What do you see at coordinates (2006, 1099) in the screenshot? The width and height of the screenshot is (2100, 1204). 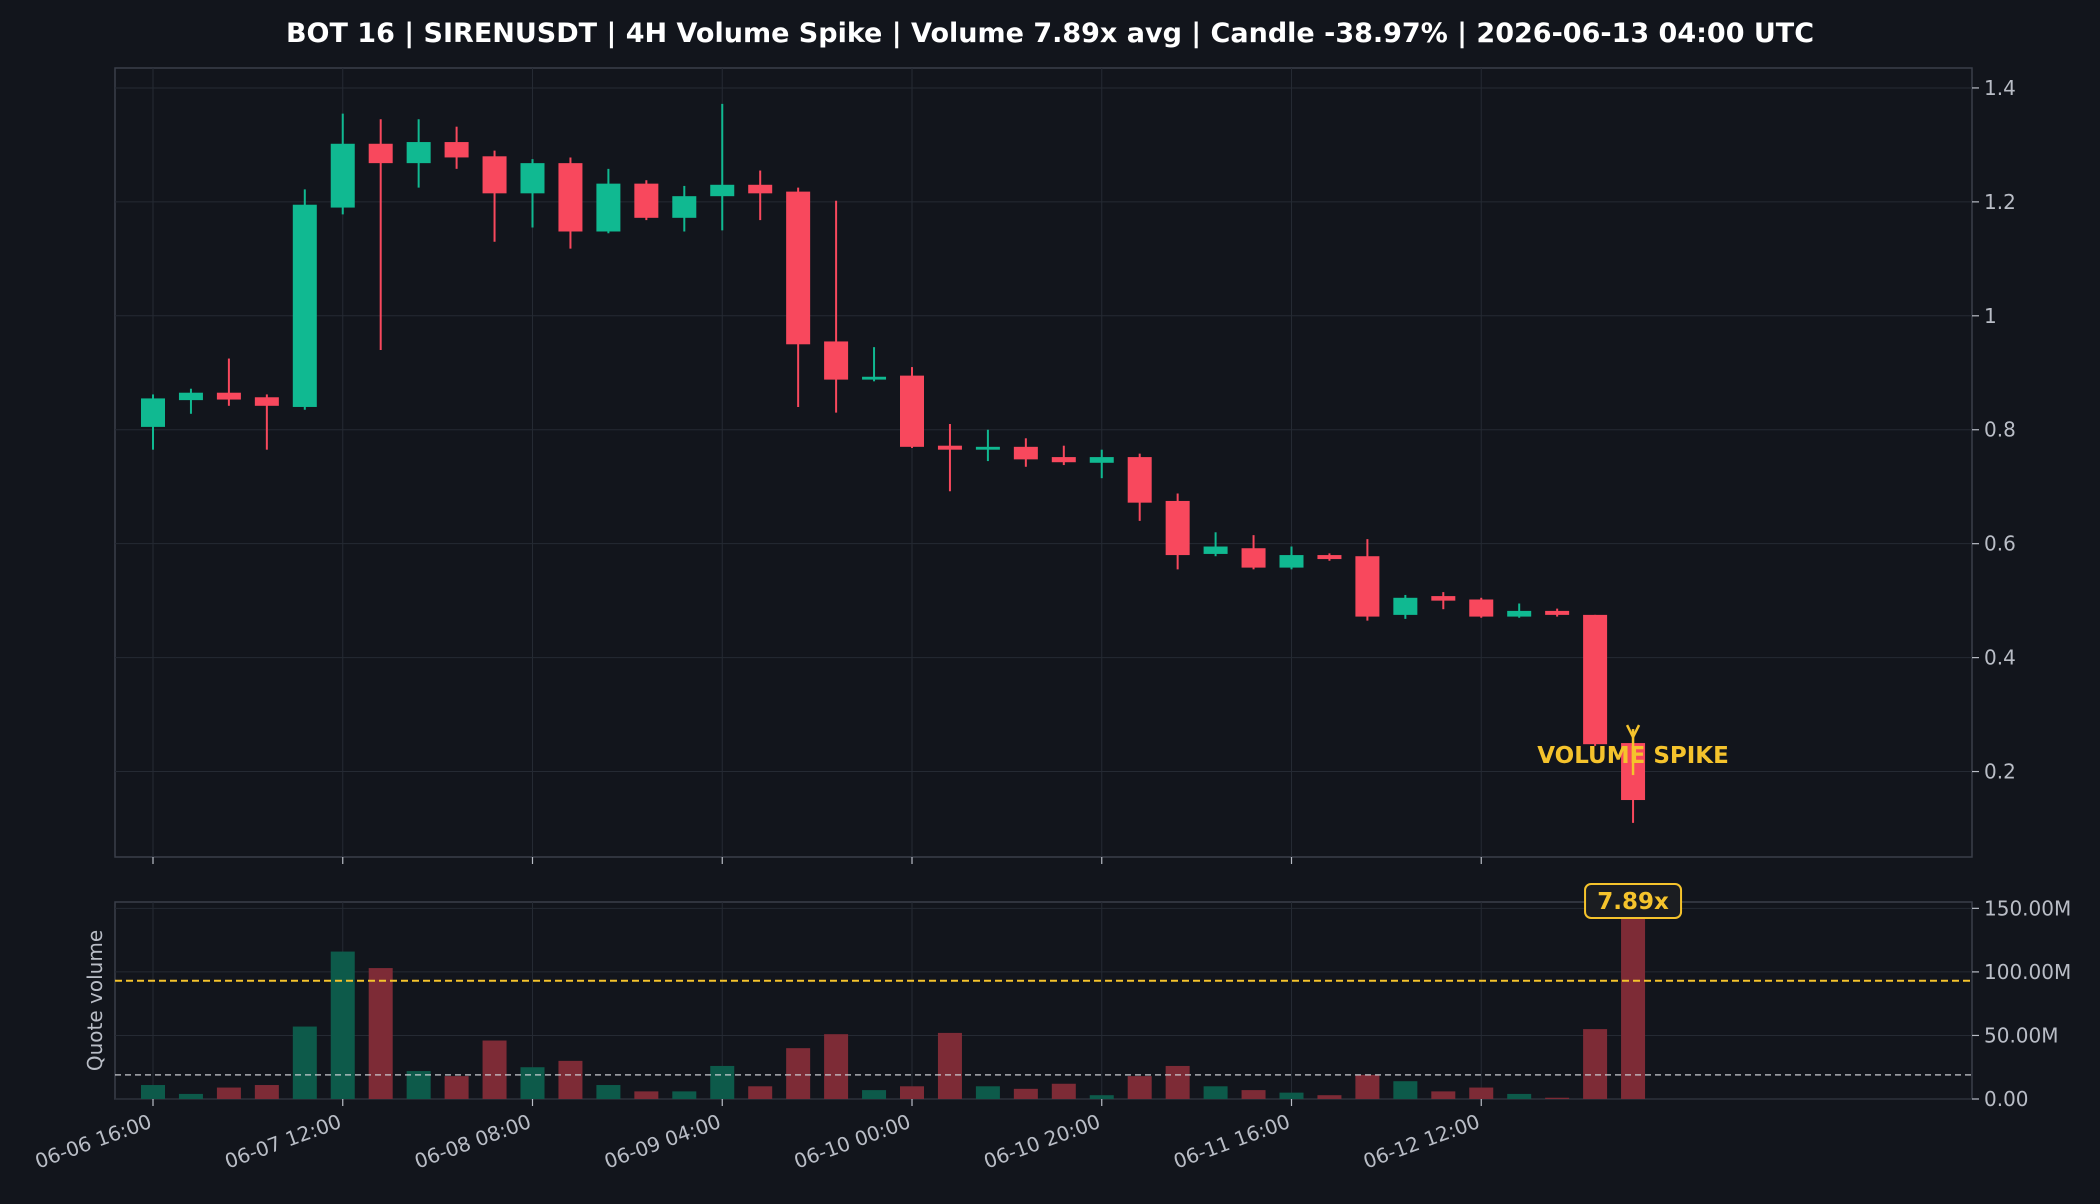 I see `volume-ytick-label: 0.00` at bounding box center [2006, 1099].